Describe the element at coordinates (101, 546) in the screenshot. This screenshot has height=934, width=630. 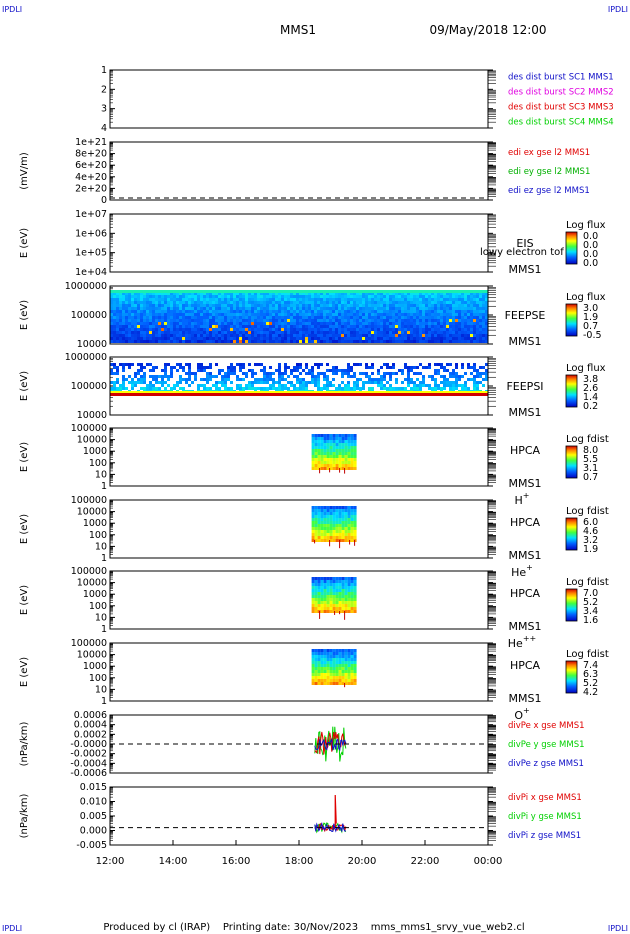
I see `panel-hpca_he-ytick-label: 10` at that location.